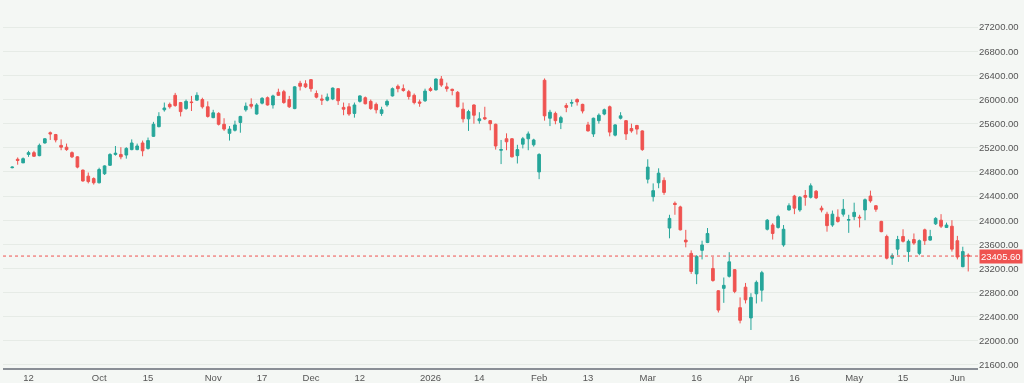  I want to click on y-tick-label: 23600.00, so click(999, 244).